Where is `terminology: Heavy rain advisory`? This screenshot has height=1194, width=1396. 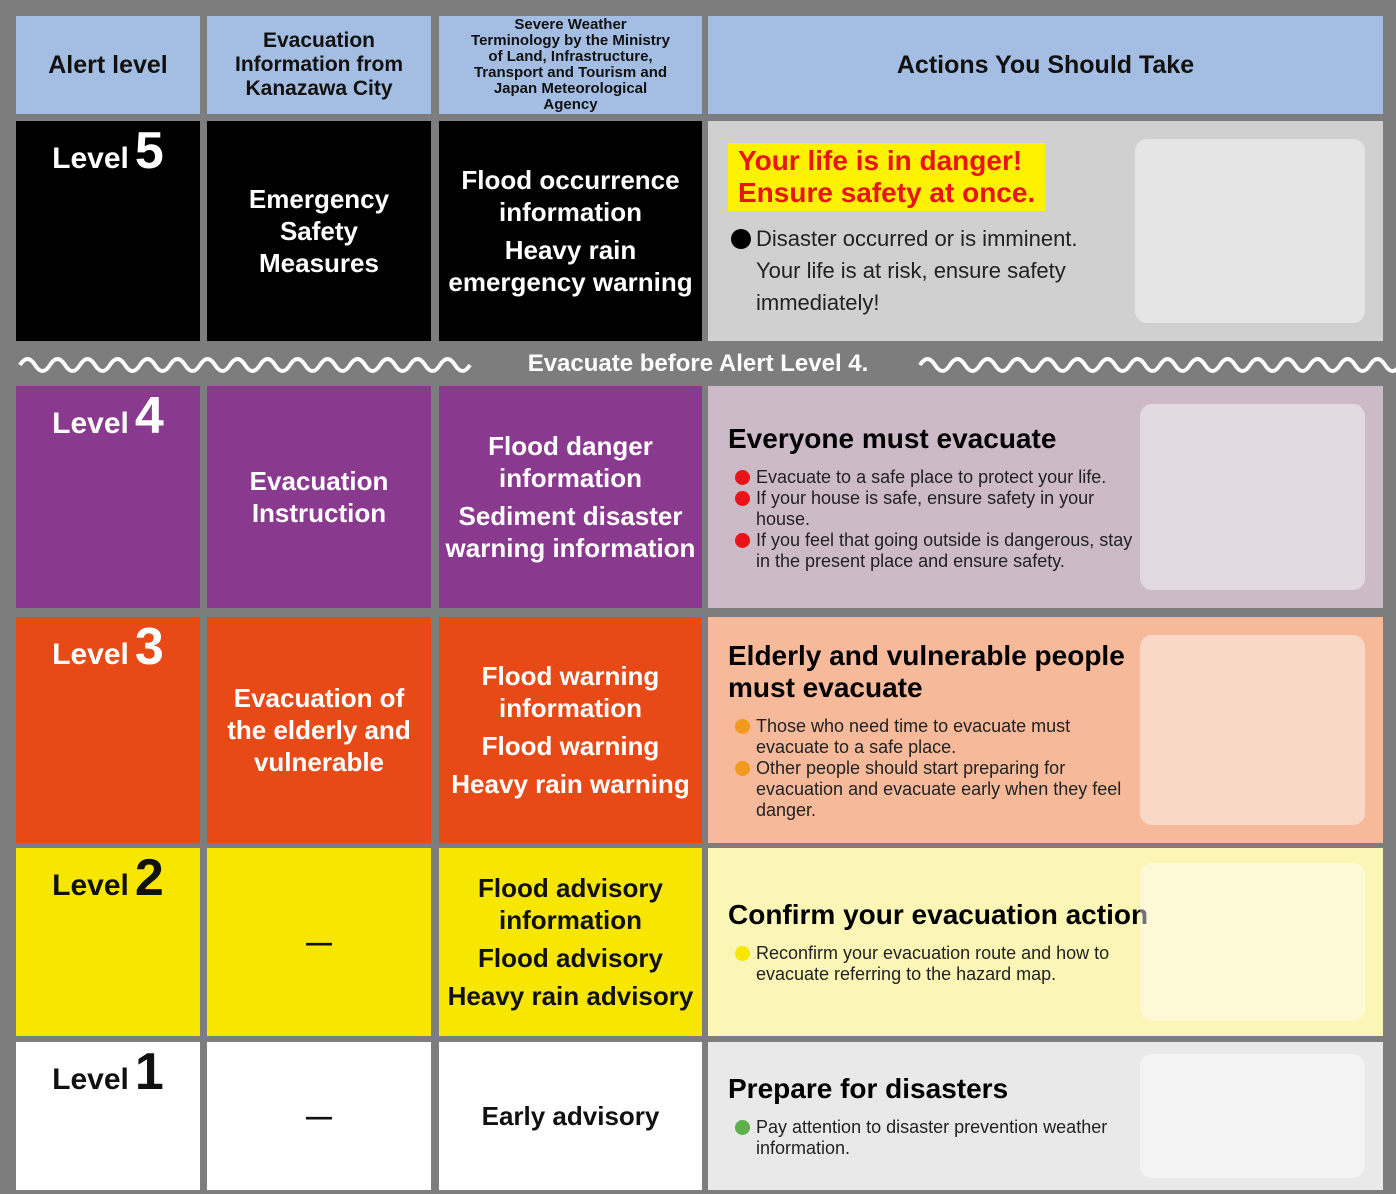
terminology: Heavy rain advisory is located at coordinates (570, 996).